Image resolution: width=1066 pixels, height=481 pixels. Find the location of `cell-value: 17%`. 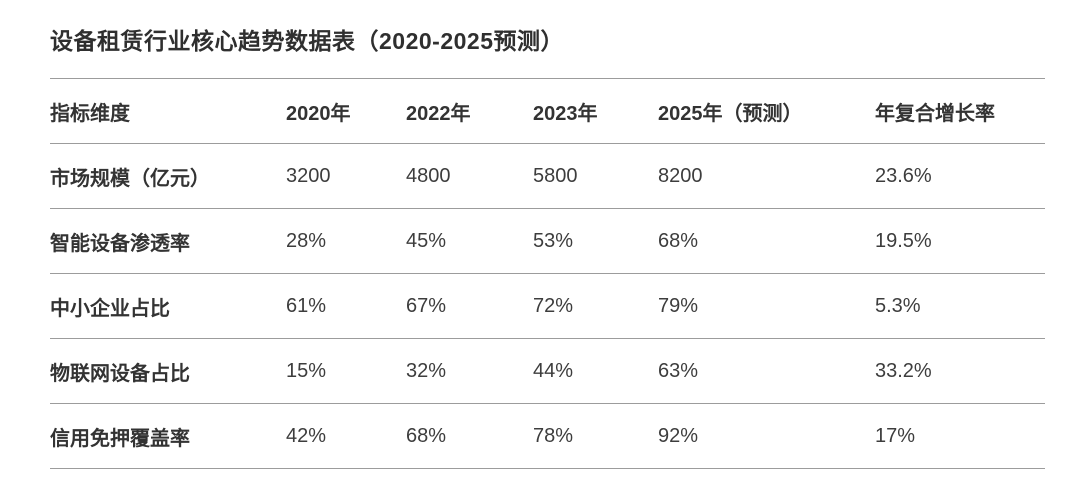

cell-value: 17% is located at coordinates (960, 436).